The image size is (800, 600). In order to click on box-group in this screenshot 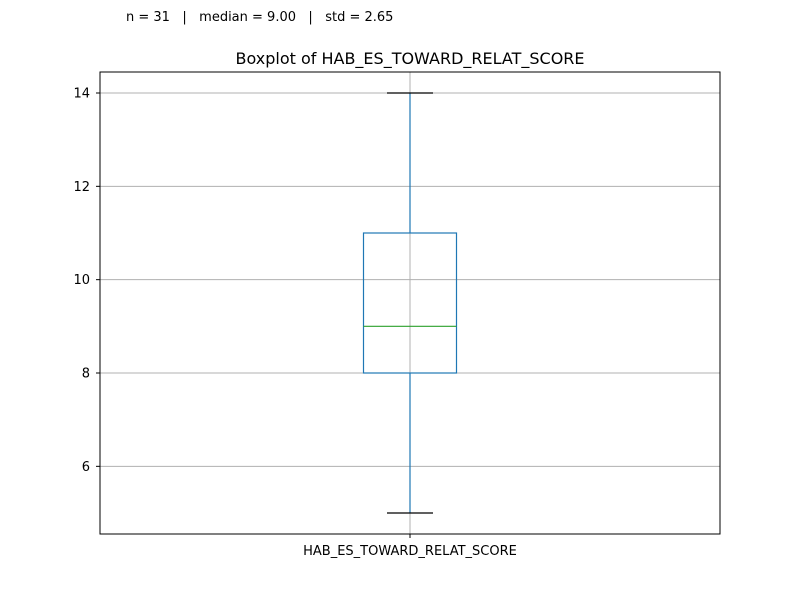, I will do `click(410, 303)`.